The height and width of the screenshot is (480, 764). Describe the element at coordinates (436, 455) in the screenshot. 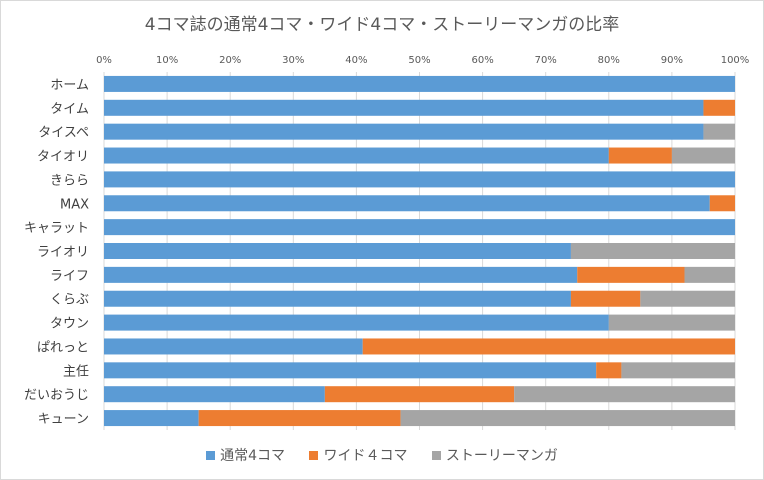

I see `legend-swatch-story` at that location.